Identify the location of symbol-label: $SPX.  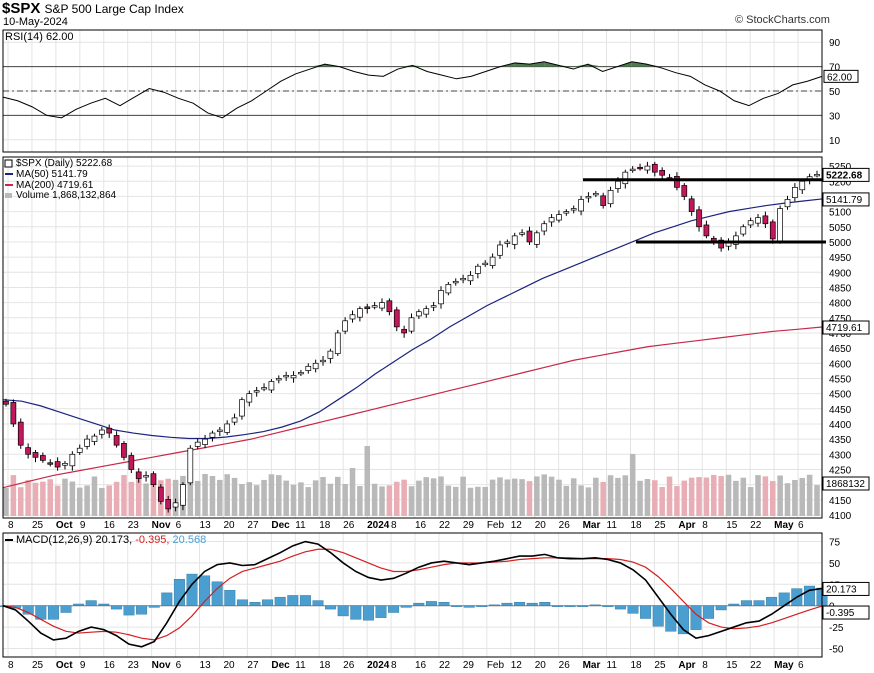
(21, 8).